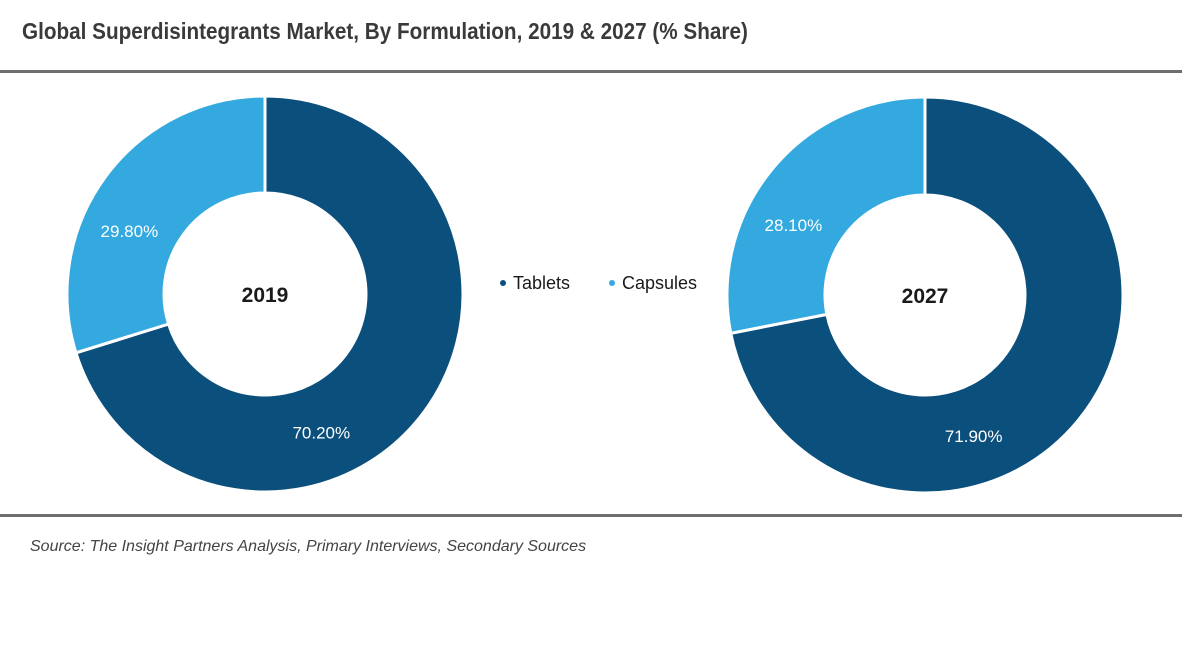 The width and height of the screenshot is (1200, 650). What do you see at coordinates (826, 215) in the screenshot?
I see `slice-capsules-2027` at bounding box center [826, 215].